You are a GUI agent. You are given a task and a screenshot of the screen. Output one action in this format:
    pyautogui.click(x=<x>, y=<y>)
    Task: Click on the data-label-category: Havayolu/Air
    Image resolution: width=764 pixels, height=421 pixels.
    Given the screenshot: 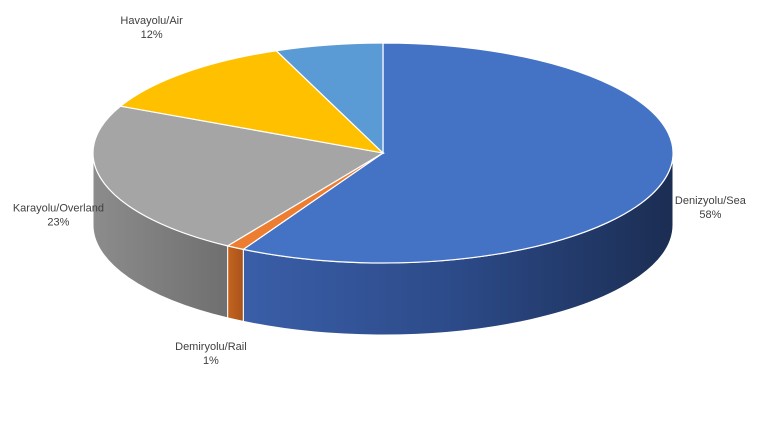 What is the action you would take?
    pyautogui.click(x=151, y=21)
    